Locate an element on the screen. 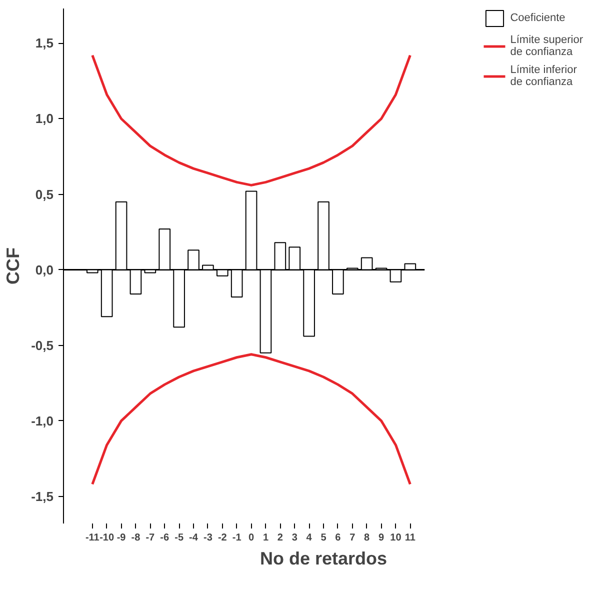  y-tick-label: 0,5 is located at coordinates (44, 194).